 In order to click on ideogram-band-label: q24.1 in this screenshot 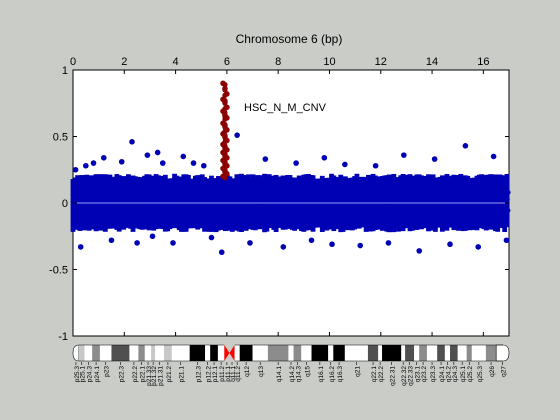, I will do `click(442, 374)`.